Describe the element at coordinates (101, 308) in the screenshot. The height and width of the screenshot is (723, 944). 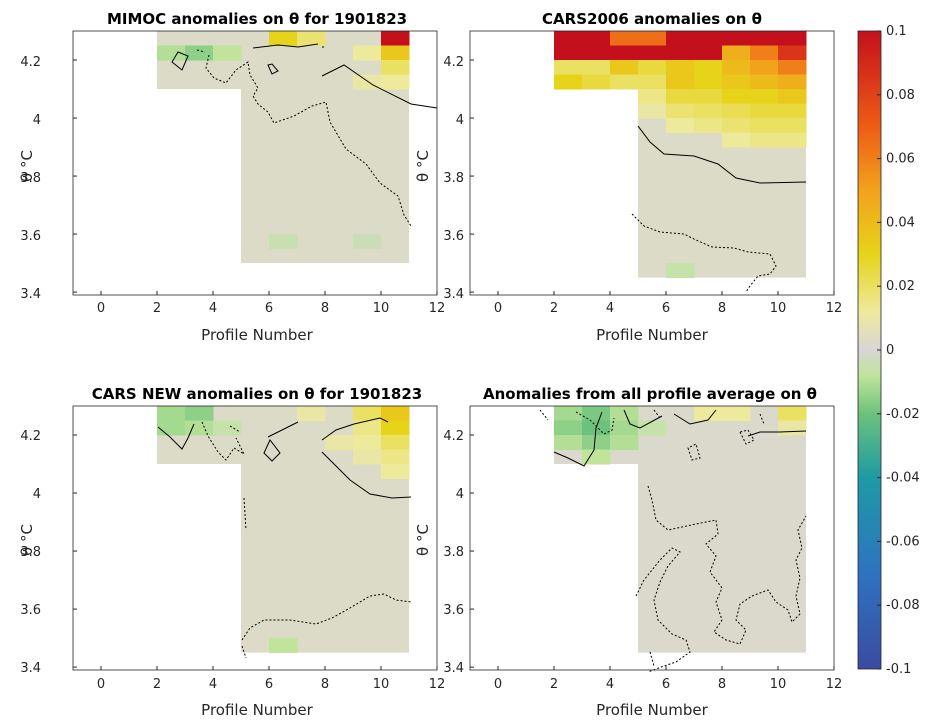
I see `x-tick: 0` at that location.